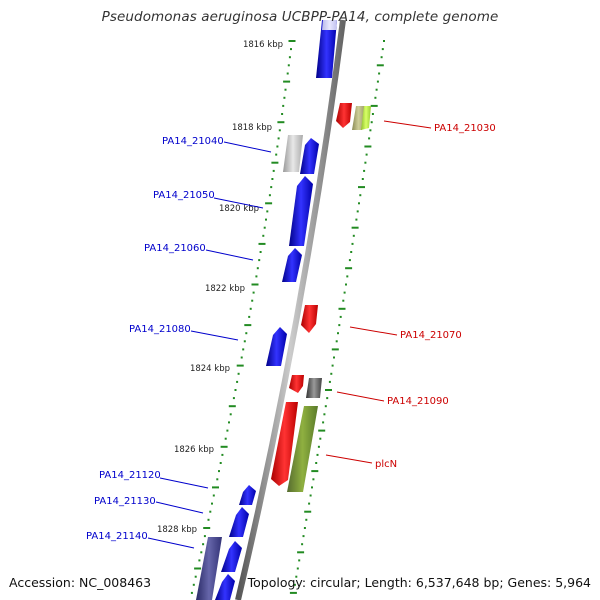 The width and height of the screenshot is (600, 600). What do you see at coordinates (465, 128) in the screenshot?
I see `label-pa14-21030: PA14_21030` at bounding box center [465, 128].